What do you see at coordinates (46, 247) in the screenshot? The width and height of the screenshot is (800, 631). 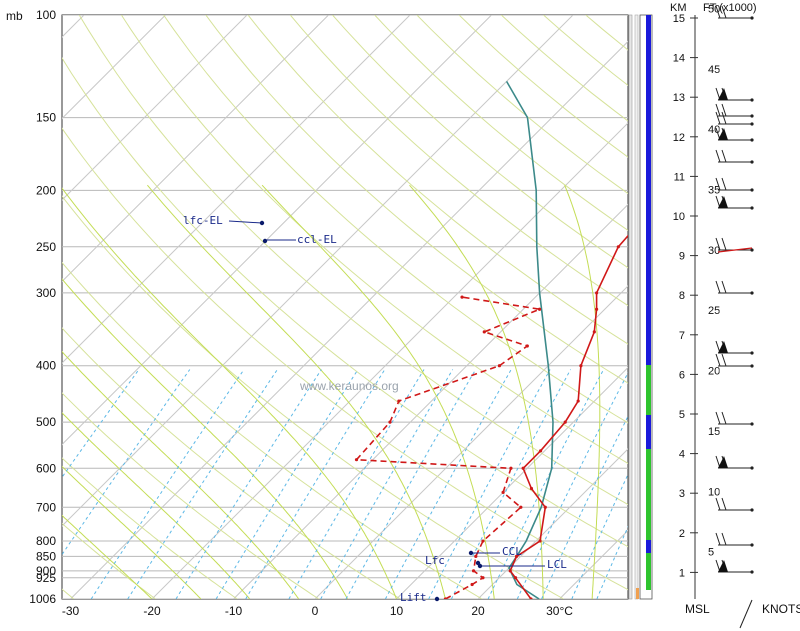 I see `pressure-tick-250: 250` at bounding box center [46, 247].